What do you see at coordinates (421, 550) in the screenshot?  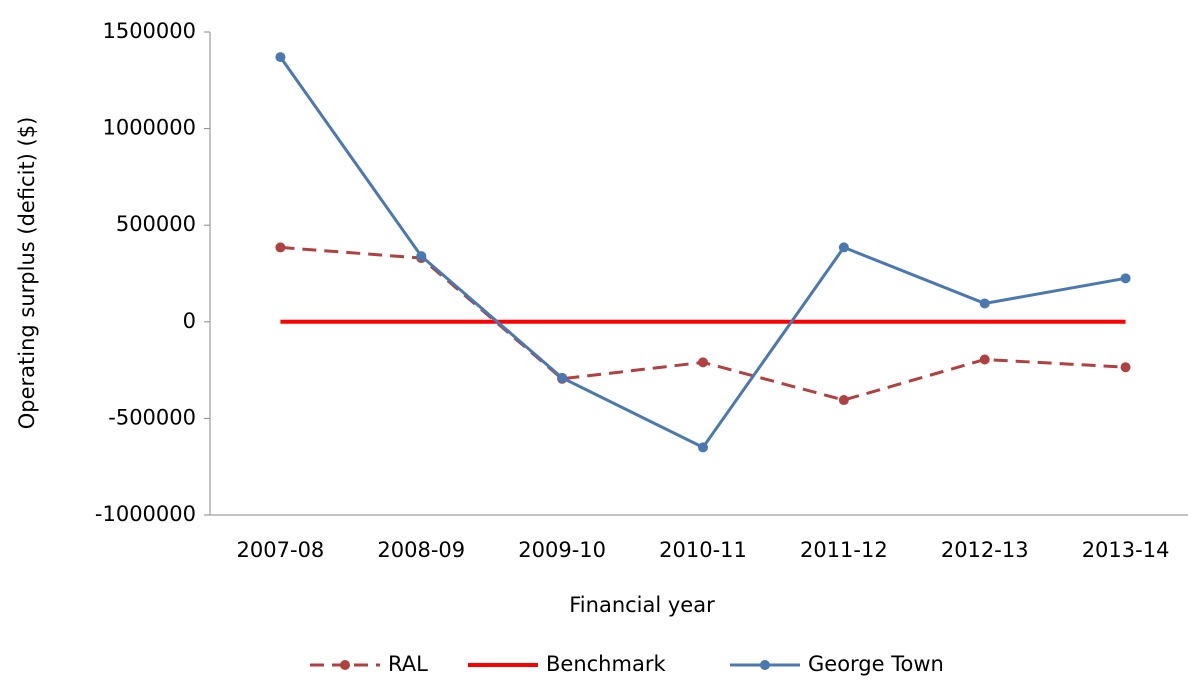 I see `x-tick-label: 2008-09` at bounding box center [421, 550].